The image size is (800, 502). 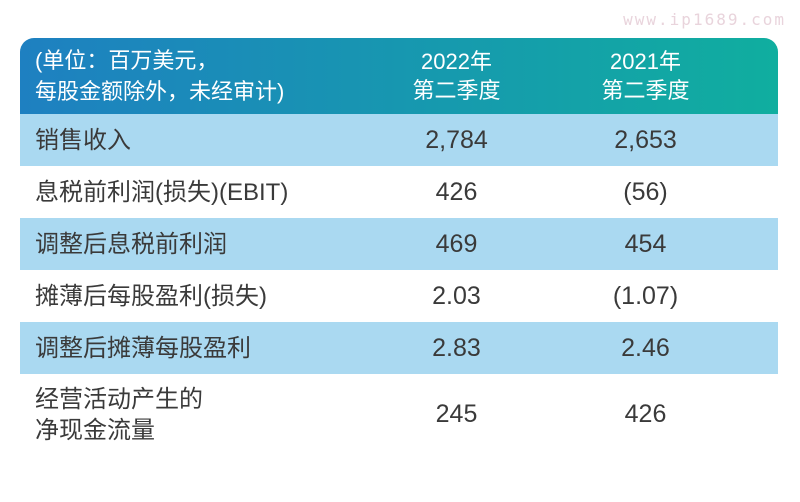 I want to click on value-2021-text: 2.46, so click(x=645, y=347).